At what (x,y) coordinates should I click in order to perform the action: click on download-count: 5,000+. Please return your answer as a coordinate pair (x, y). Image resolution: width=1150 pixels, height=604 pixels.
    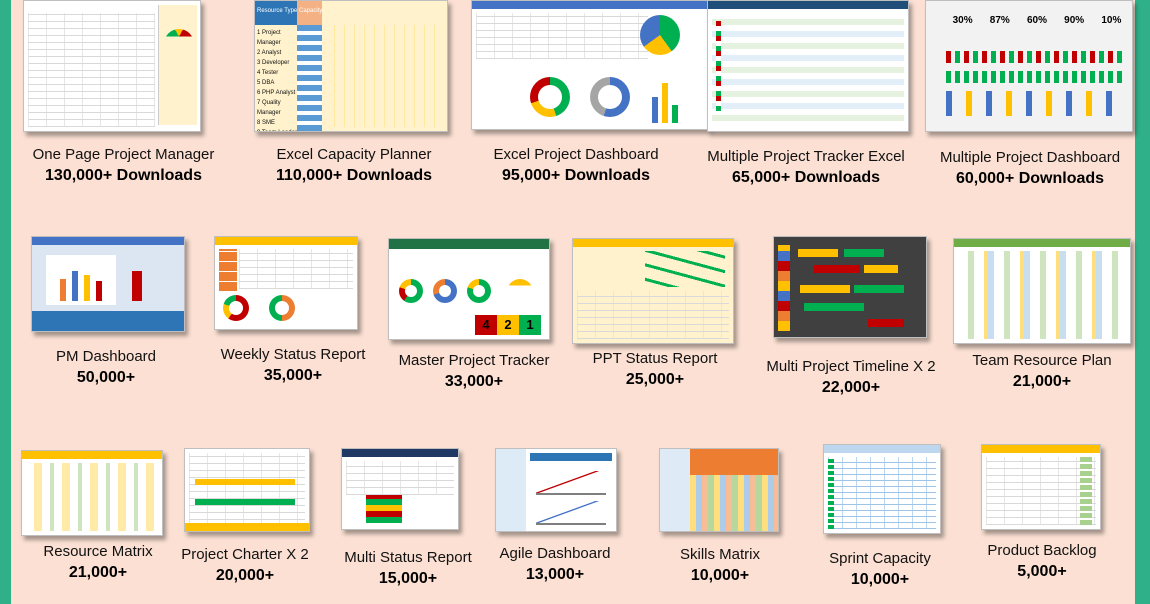
    Looking at the image, I should click on (1042, 571).